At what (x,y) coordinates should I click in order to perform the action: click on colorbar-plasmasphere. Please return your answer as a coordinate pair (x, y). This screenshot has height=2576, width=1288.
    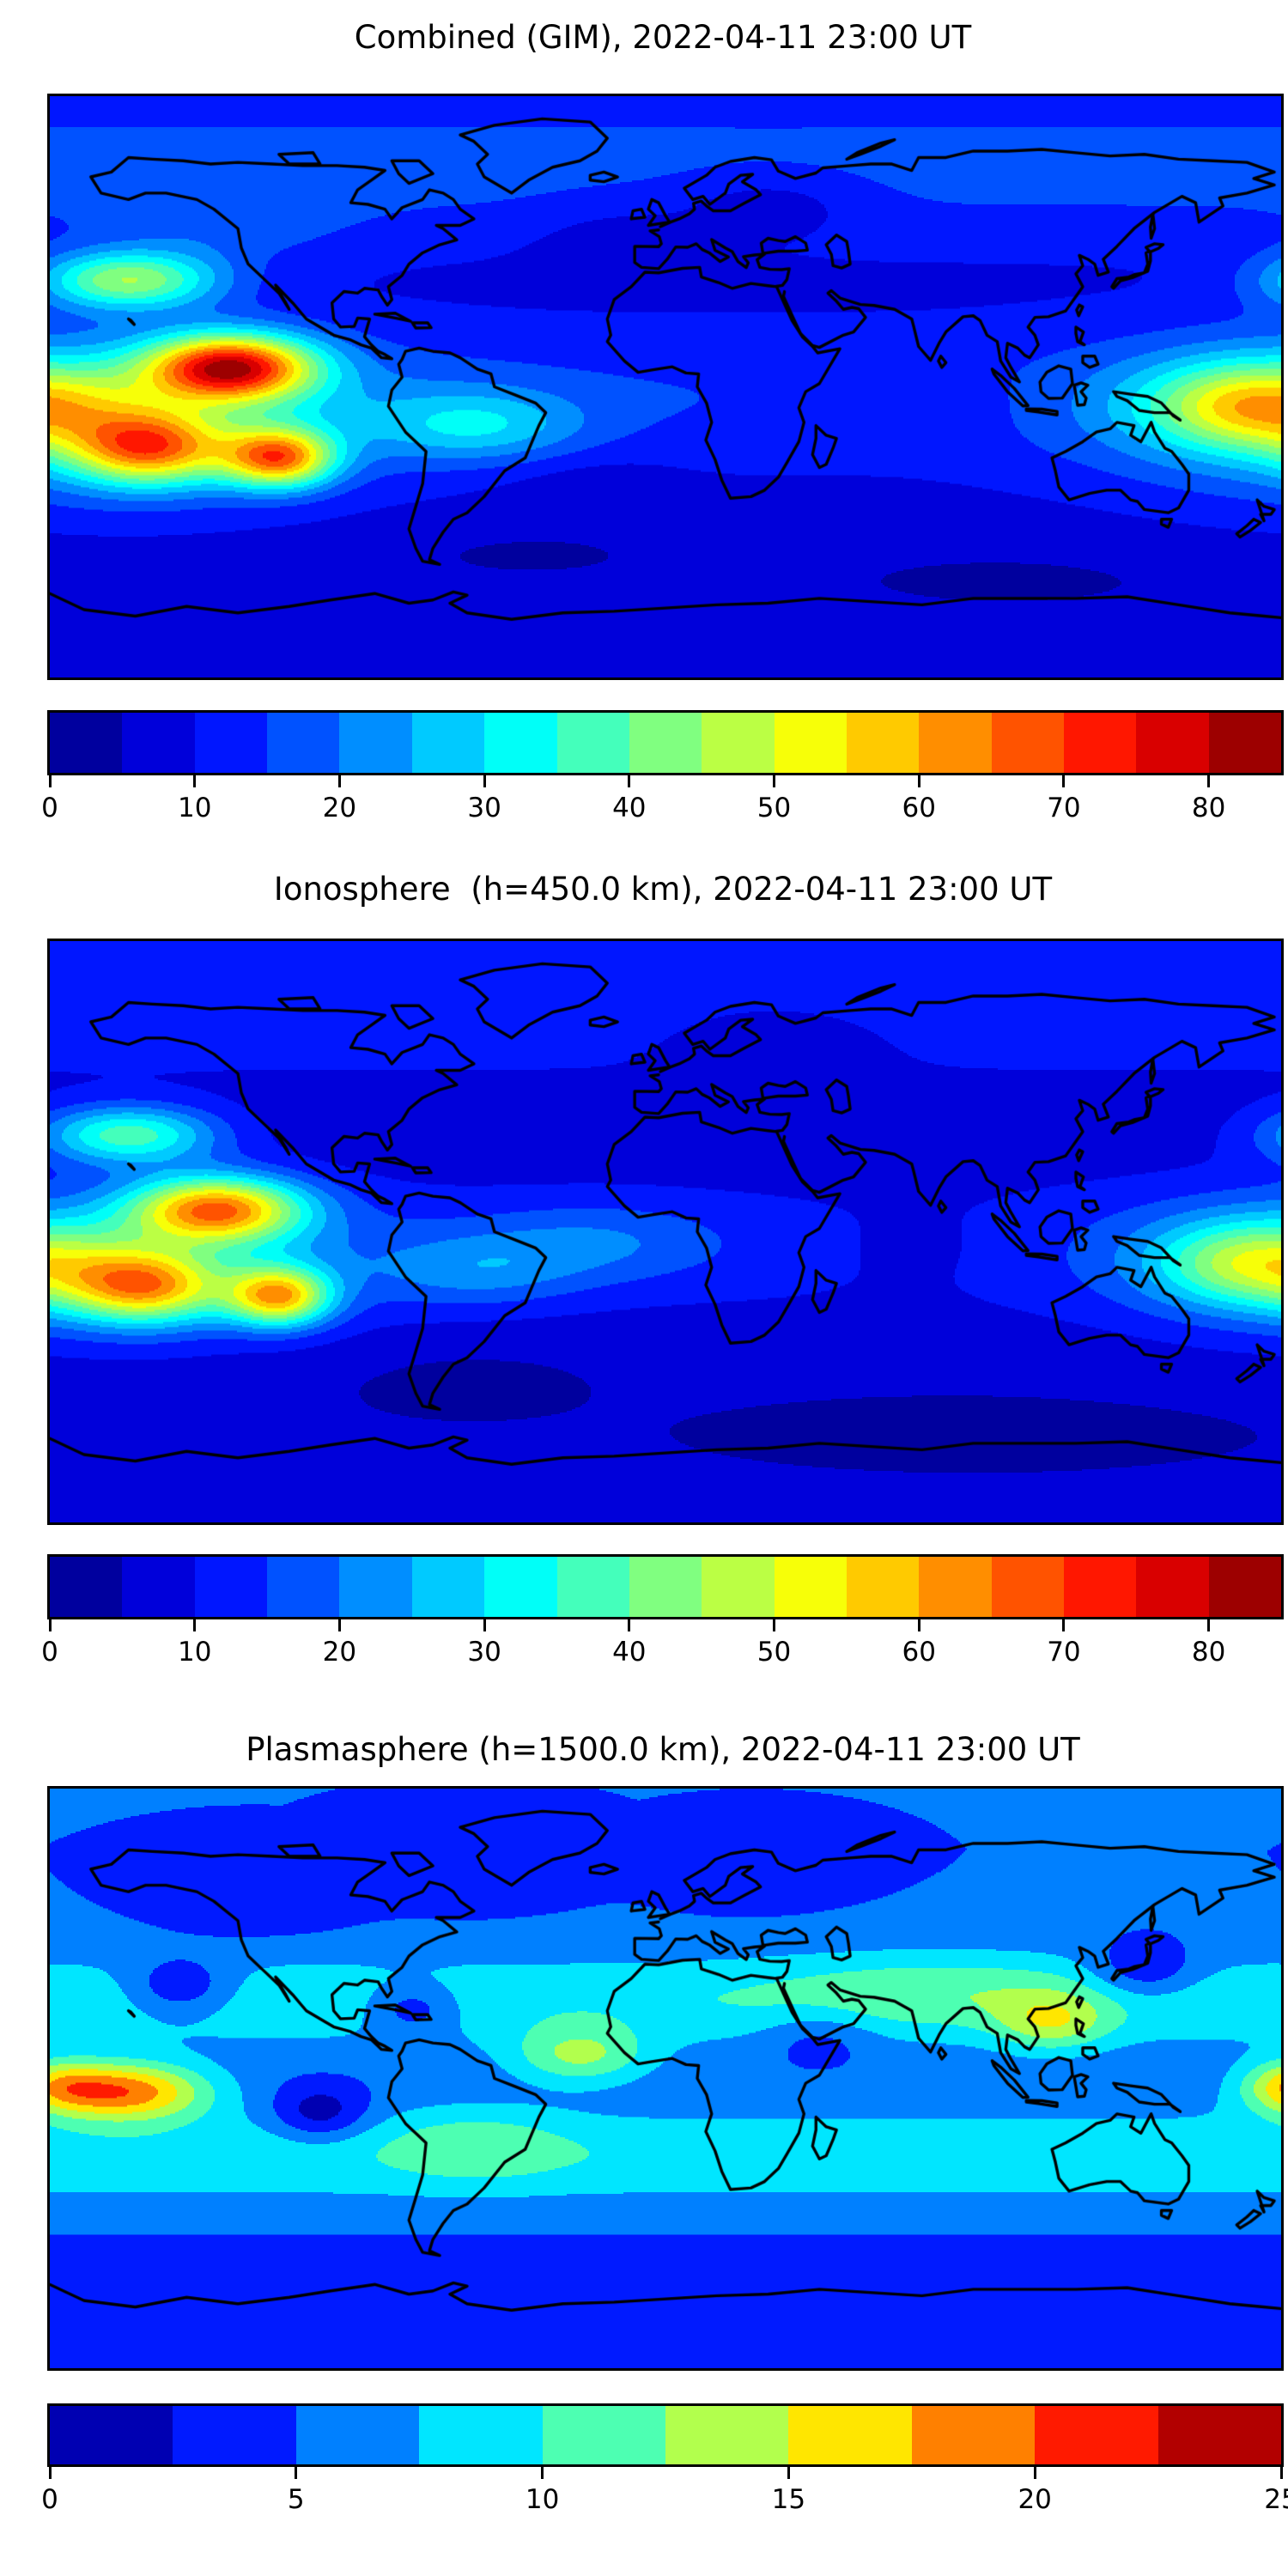
    Looking at the image, I should click on (665, 2435).